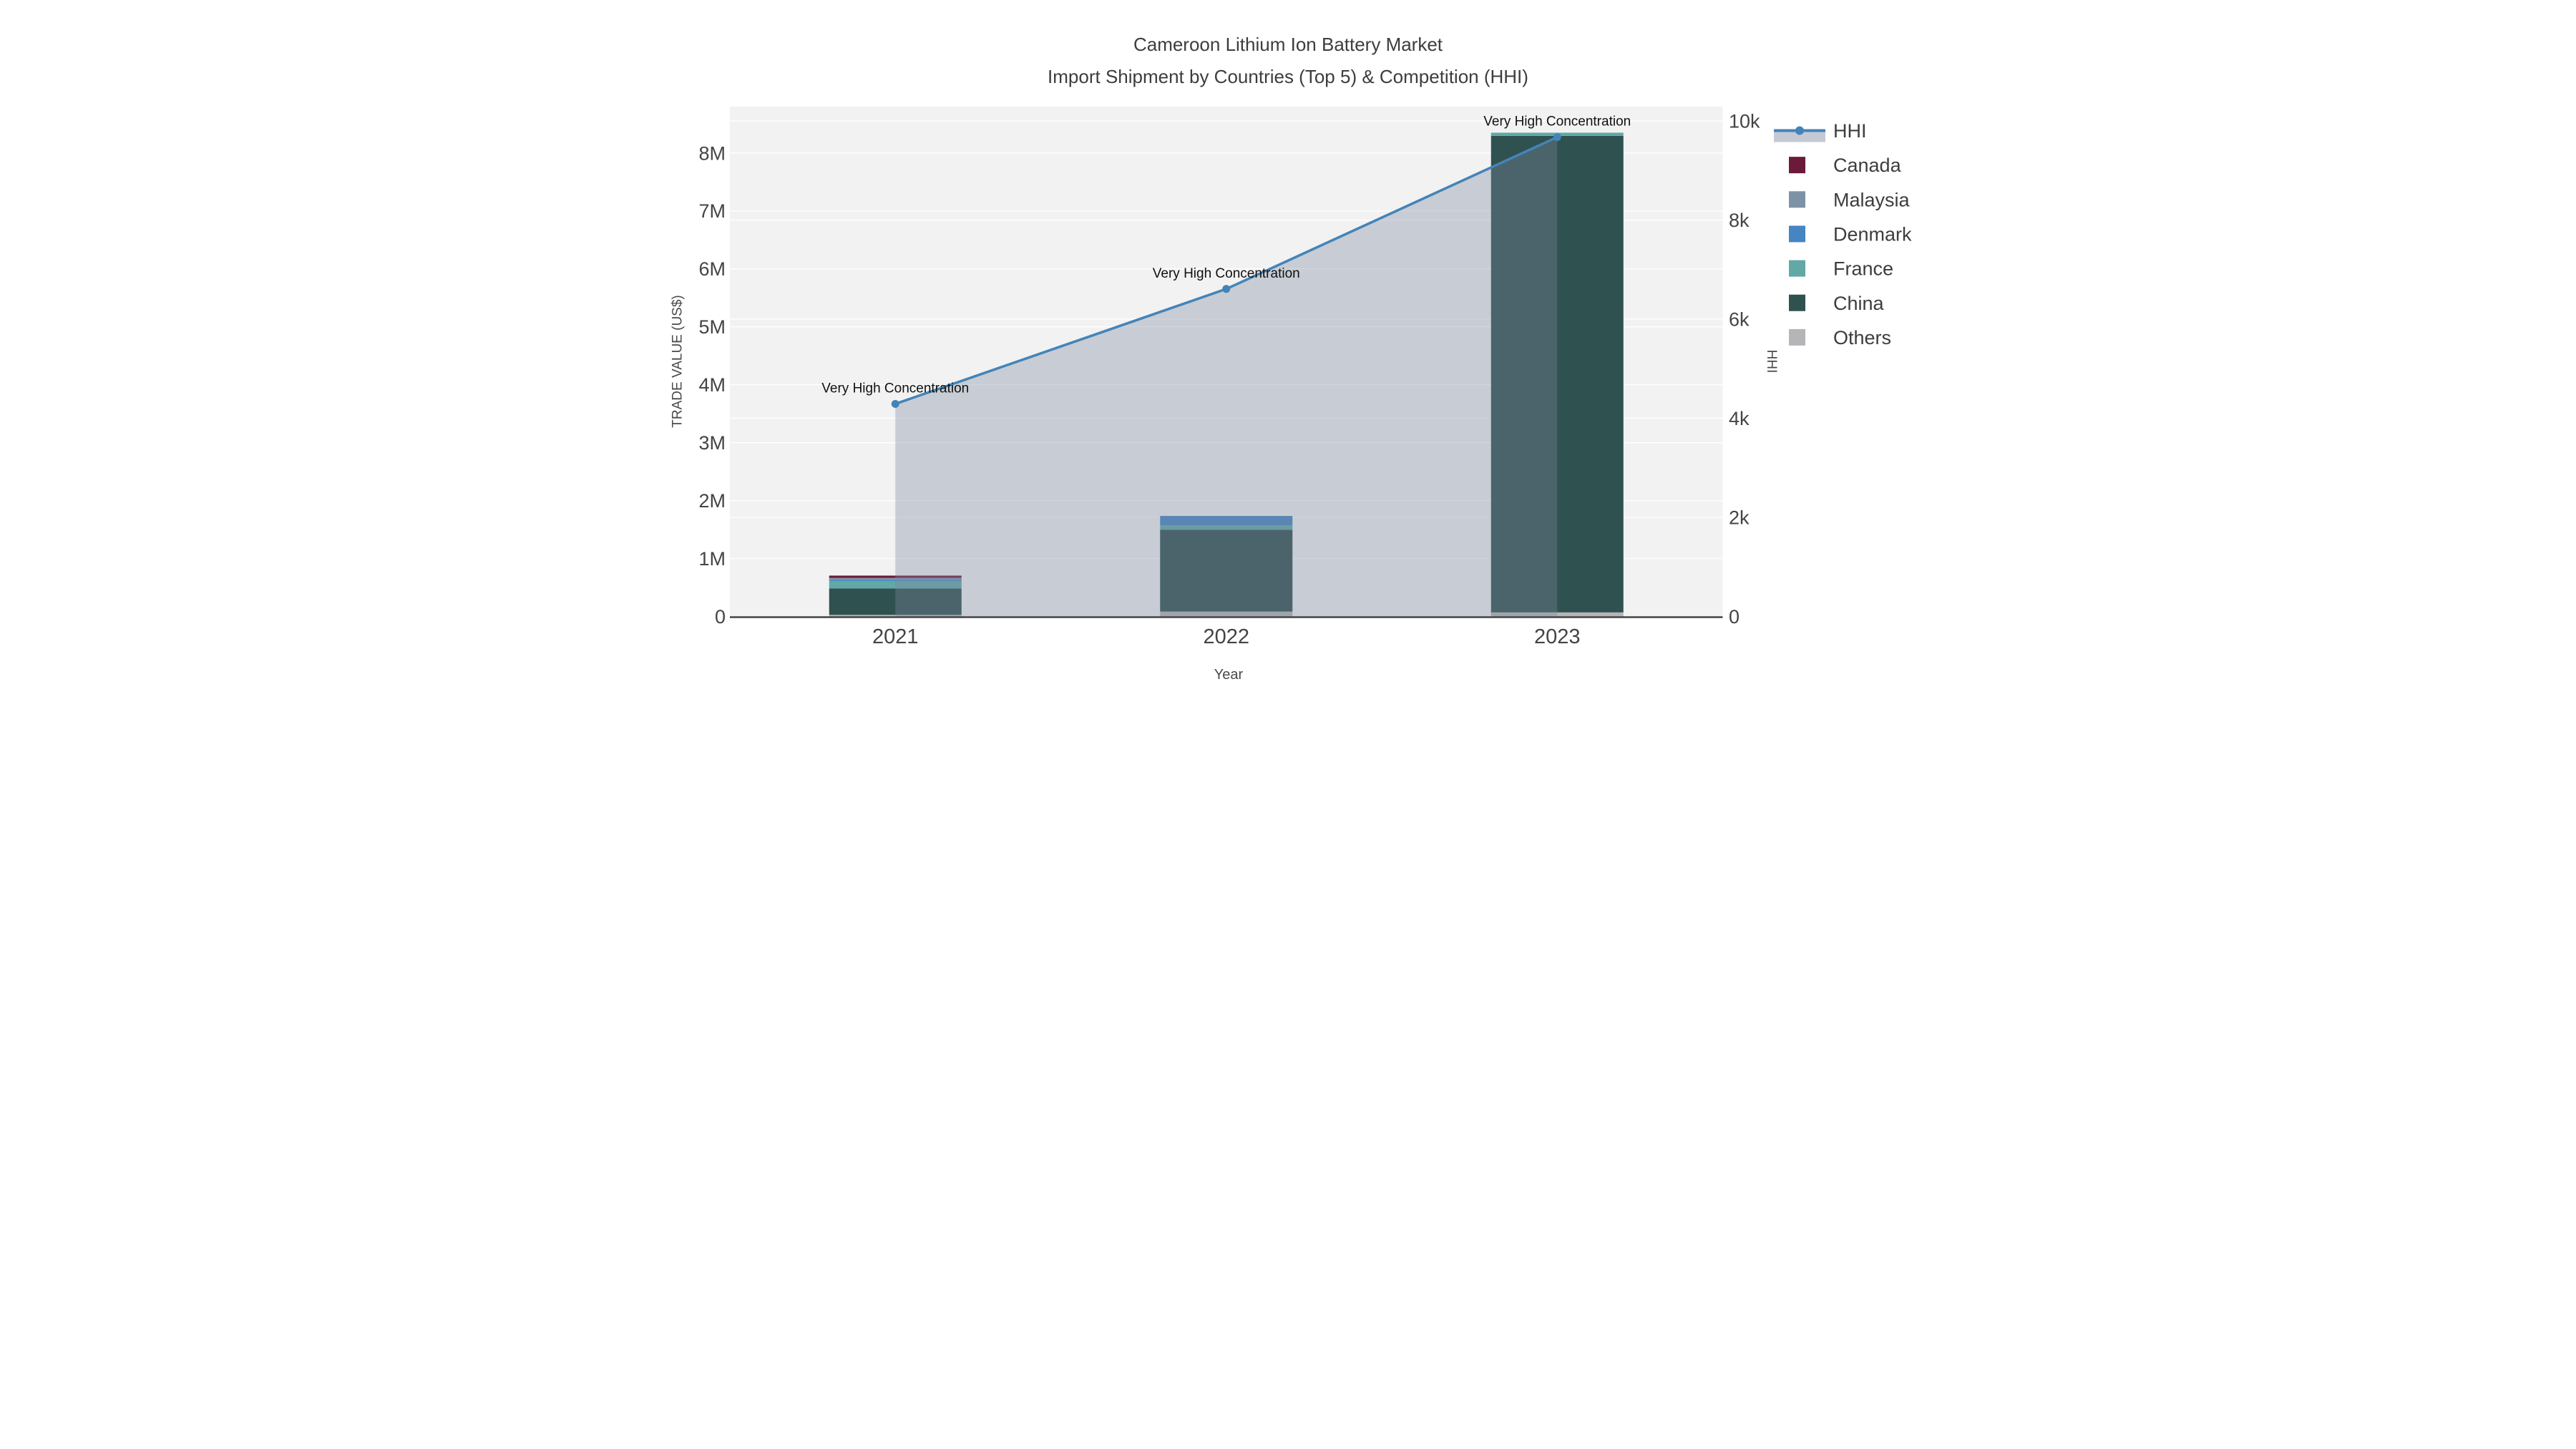 The height and width of the screenshot is (1449, 2576). Describe the element at coordinates (895, 616) in the screenshot. I see `bar-others-2021` at that location.